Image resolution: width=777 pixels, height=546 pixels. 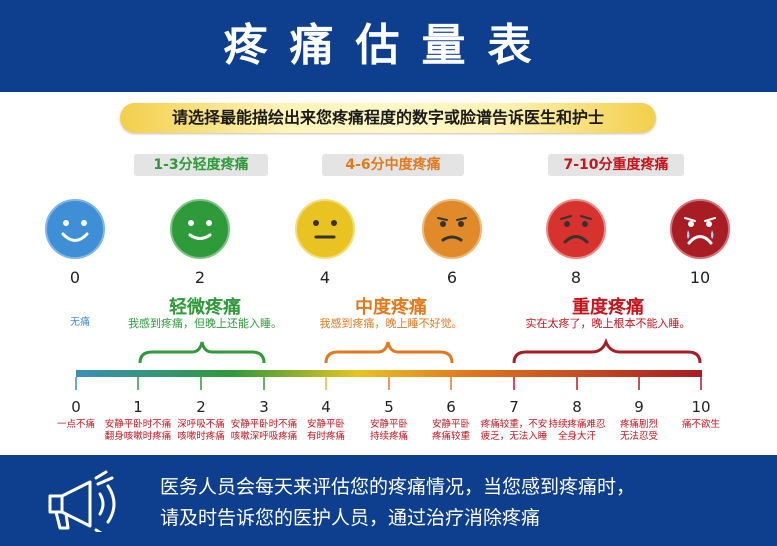 I want to click on face-0-score: 0, so click(x=75, y=277).